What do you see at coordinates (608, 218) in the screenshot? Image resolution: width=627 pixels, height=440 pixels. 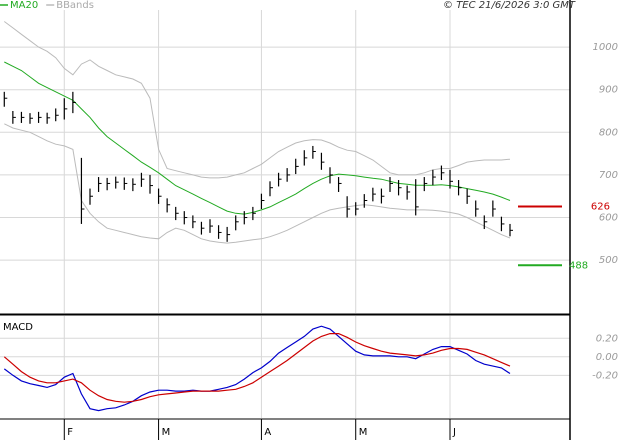 I see `y-tick-label: 600` at bounding box center [608, 218].